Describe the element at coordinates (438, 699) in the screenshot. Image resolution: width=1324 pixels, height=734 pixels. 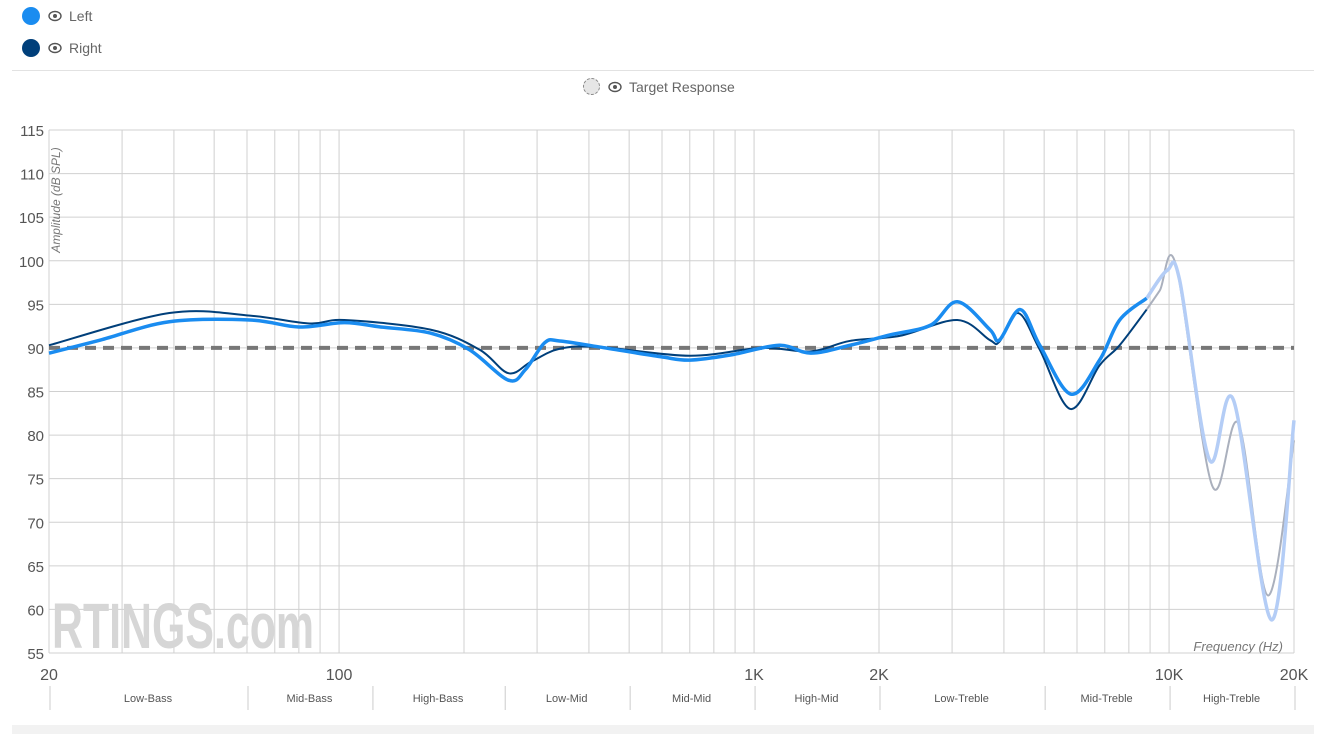
I see `band-label: High-Bass` at that location.